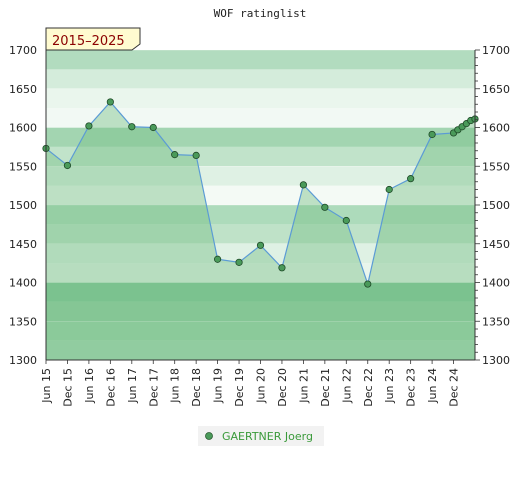 The image size is (520, 480). Describe the element at coordinates (346, 386) in the screenshot. I see `x-tick-label: Jun 22` at that location.